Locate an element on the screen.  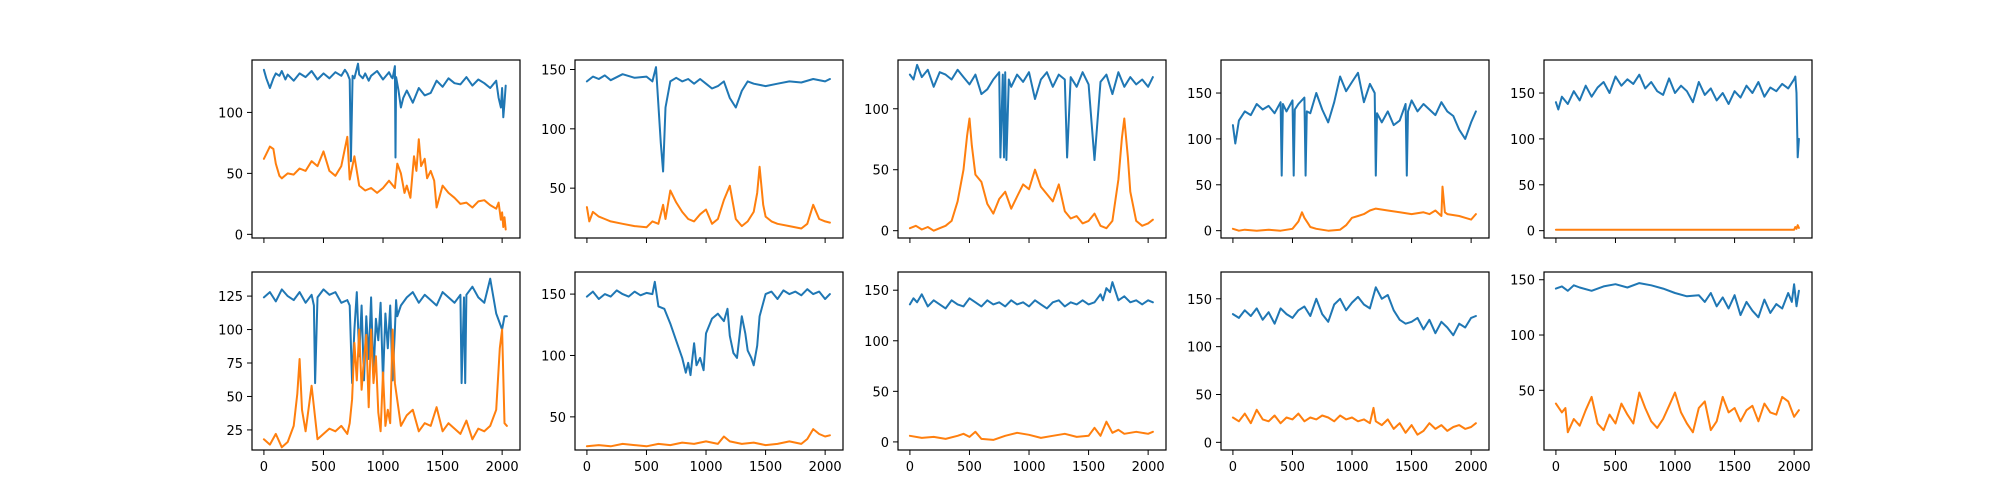
subplot-8-series-2-line is located at coordinates (1031, 430).